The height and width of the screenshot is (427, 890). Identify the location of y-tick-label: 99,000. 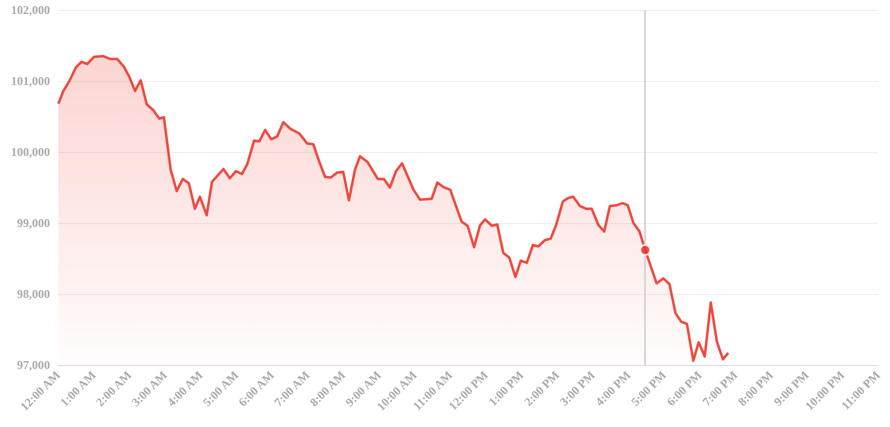
(33, 223).